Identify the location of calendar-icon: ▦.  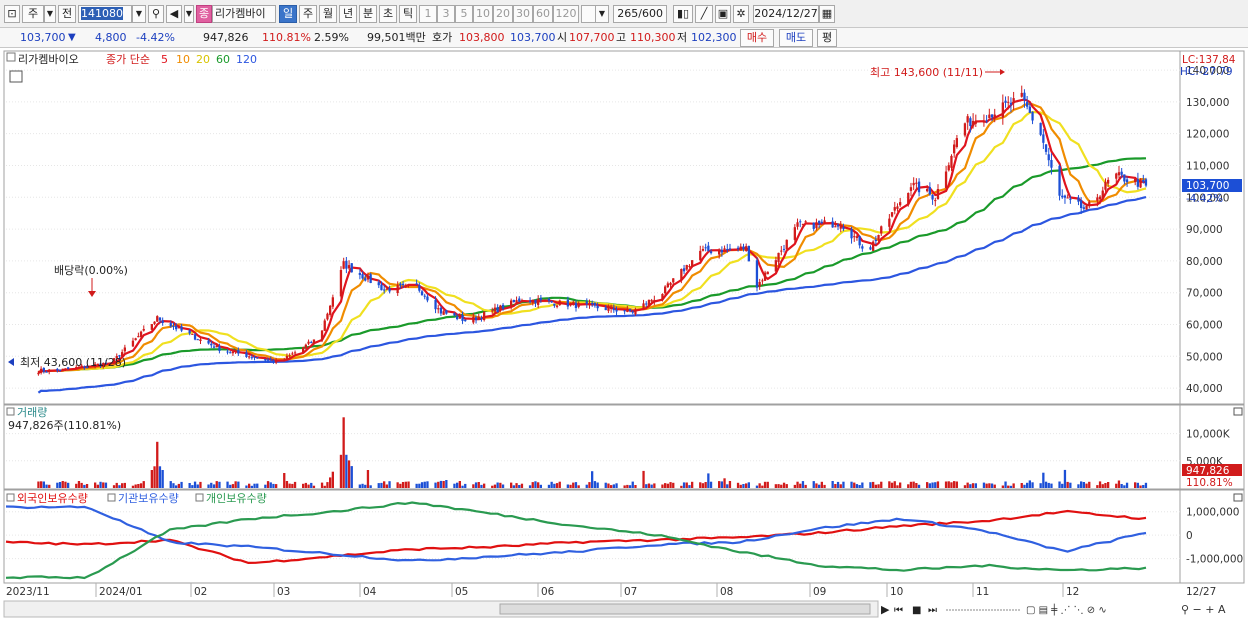
(827, 14).